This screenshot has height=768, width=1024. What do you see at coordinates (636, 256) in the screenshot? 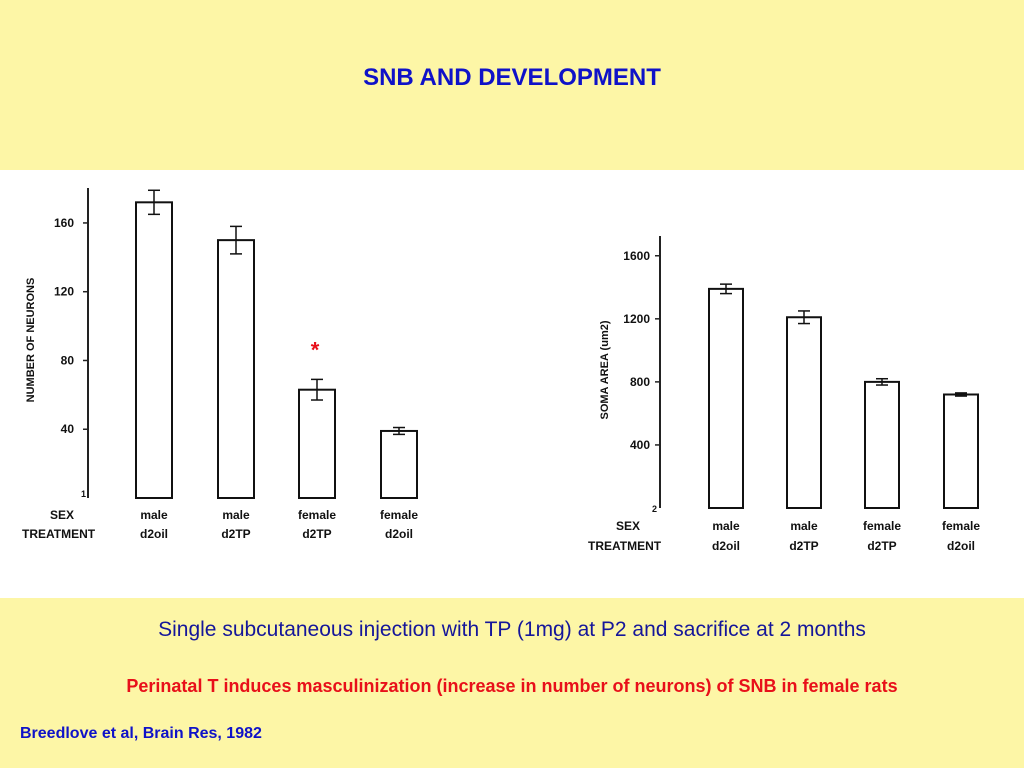
I see `y-tick-label: 1600` at bounding box center [636, 256].